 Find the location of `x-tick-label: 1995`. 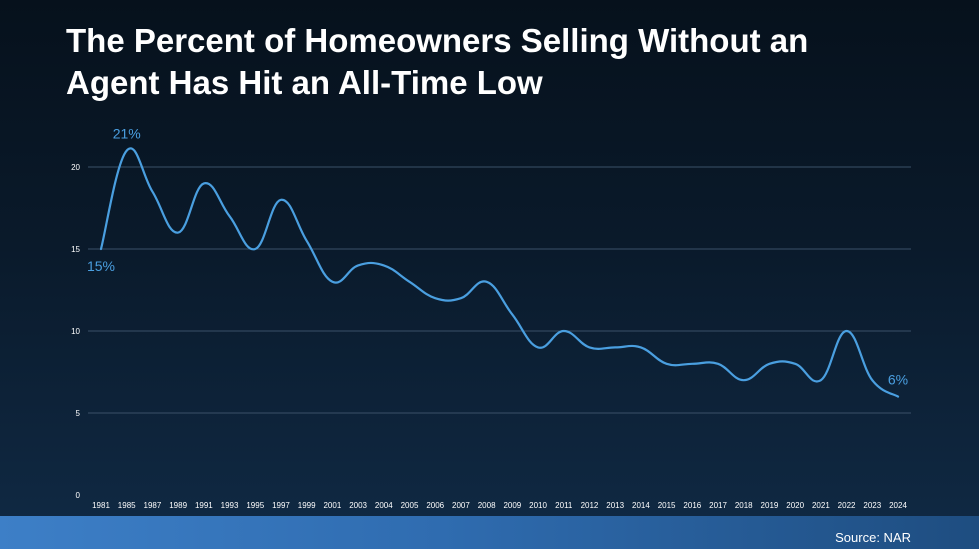

x-tick-label: 1995 is located at coordinates (255, 505).